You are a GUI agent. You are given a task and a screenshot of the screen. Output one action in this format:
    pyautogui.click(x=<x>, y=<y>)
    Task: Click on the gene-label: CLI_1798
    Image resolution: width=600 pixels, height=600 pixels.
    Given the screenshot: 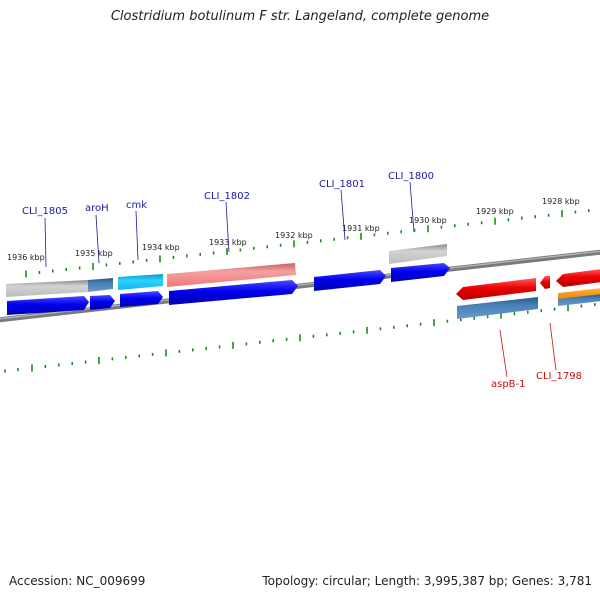 What is the action you would take?
    pyautogui.click(x=559, y=376)
    